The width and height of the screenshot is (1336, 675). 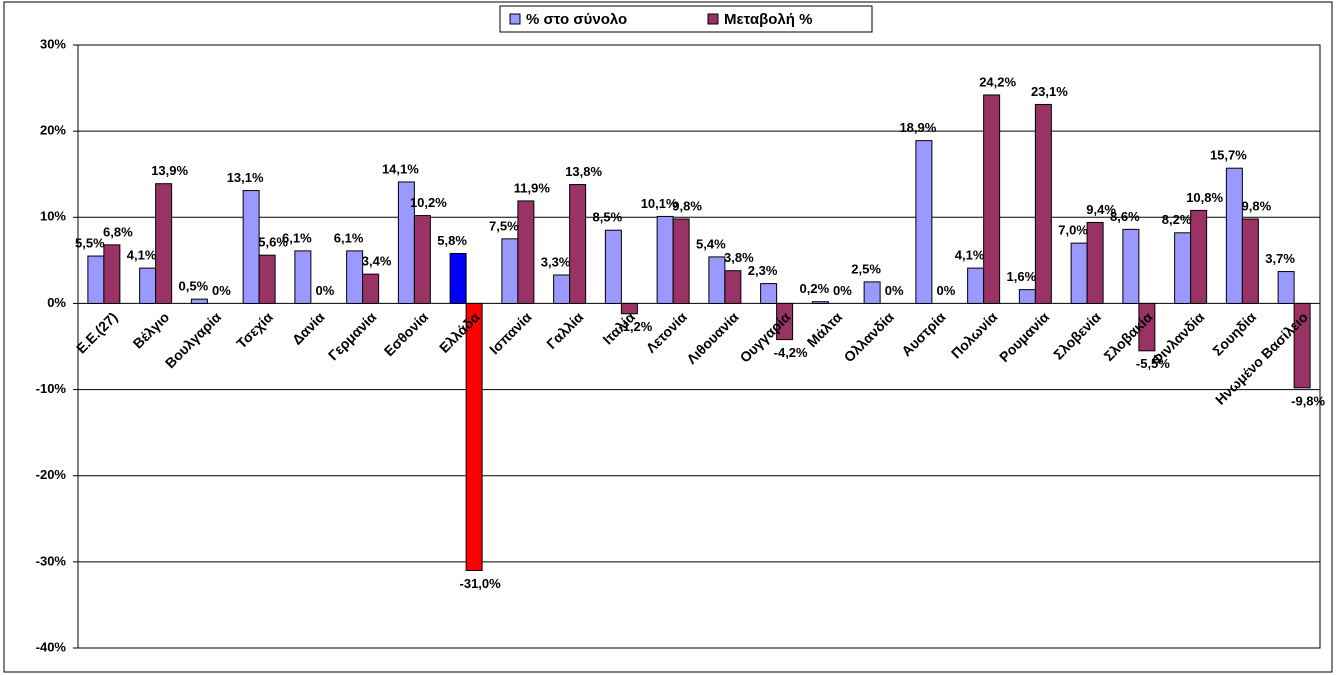 What do you see at coordinates (635, 326) in the screenshot?
I see `data-label: -1,2%` at bounding box center [635, 326].